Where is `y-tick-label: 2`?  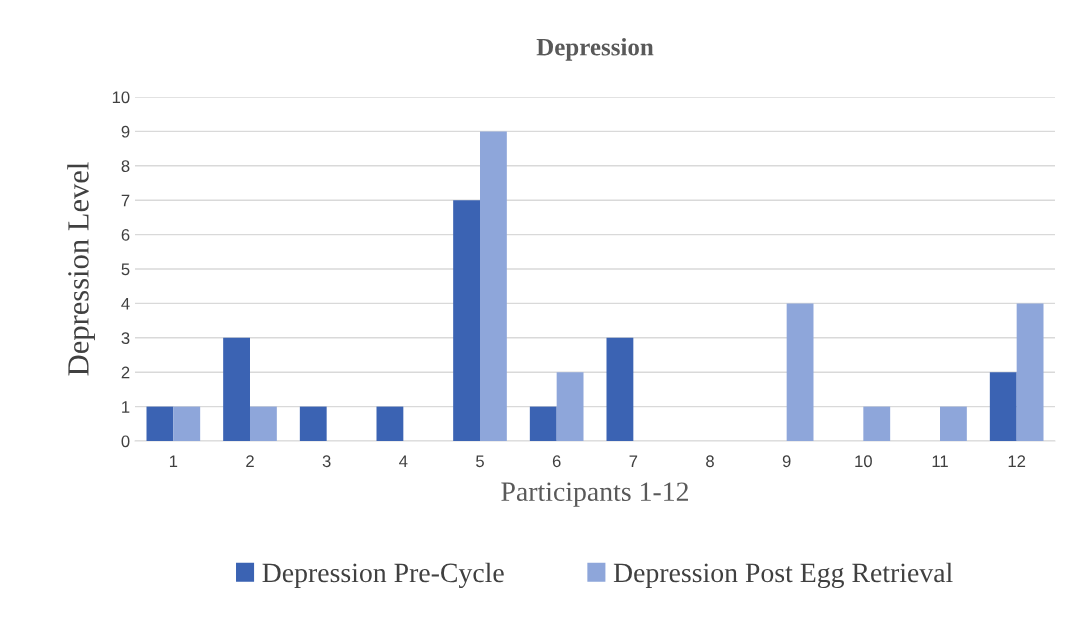
y-tick-label: 2 is located at coordinates (125, 372).